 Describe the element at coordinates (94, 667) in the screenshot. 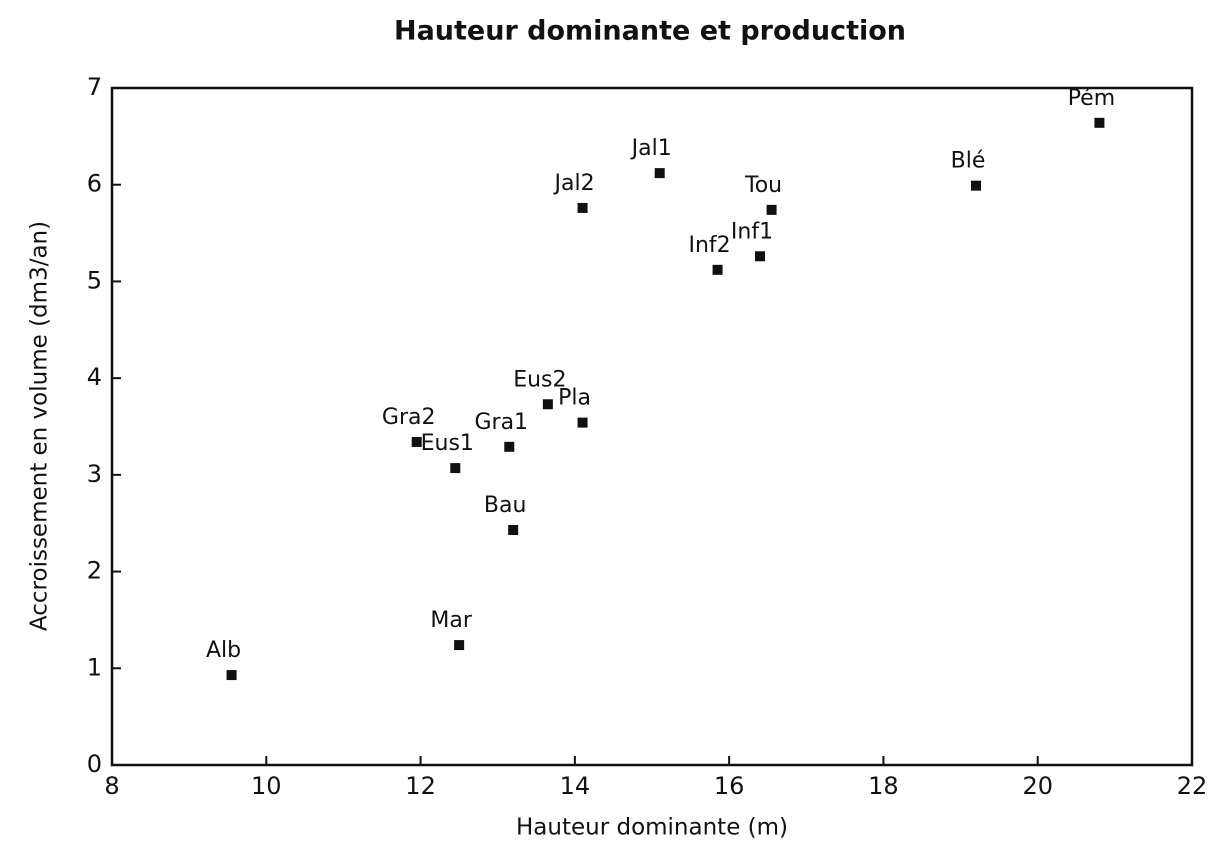

I see `y-tick-label: 1` at that location.